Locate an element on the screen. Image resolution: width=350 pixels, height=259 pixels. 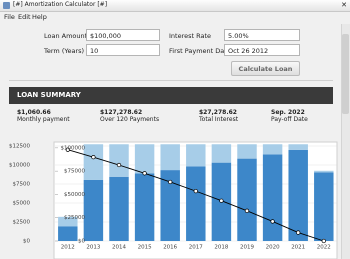
y-tick-label: $5000 is located at coordinates (22, 204).